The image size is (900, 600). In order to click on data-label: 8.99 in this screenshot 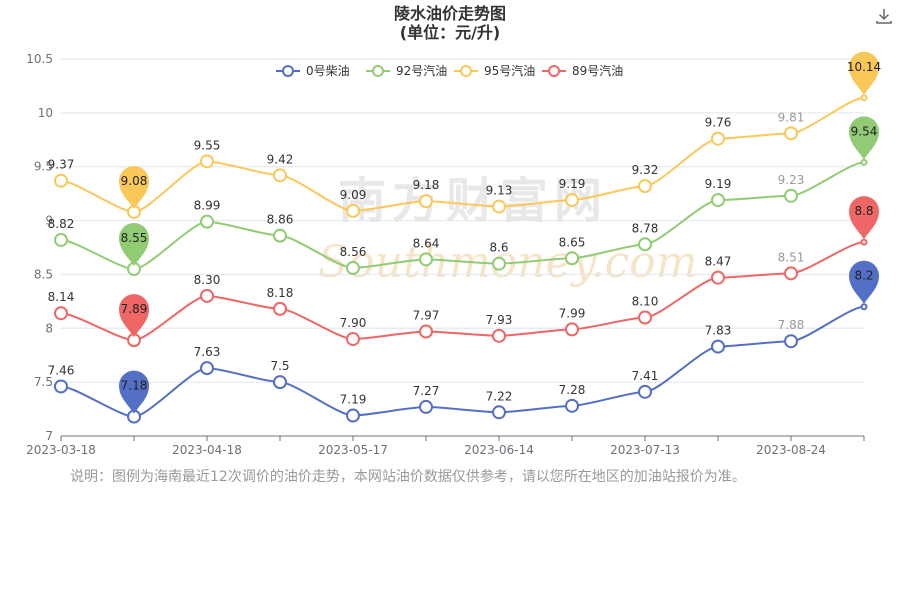, I will do `click(207, 206)`.